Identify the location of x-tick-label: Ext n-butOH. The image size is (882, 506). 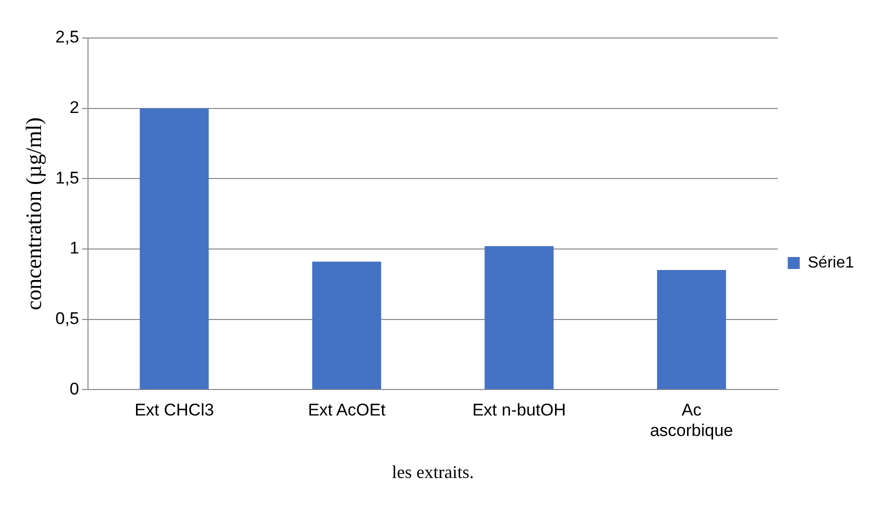
(519, 410).